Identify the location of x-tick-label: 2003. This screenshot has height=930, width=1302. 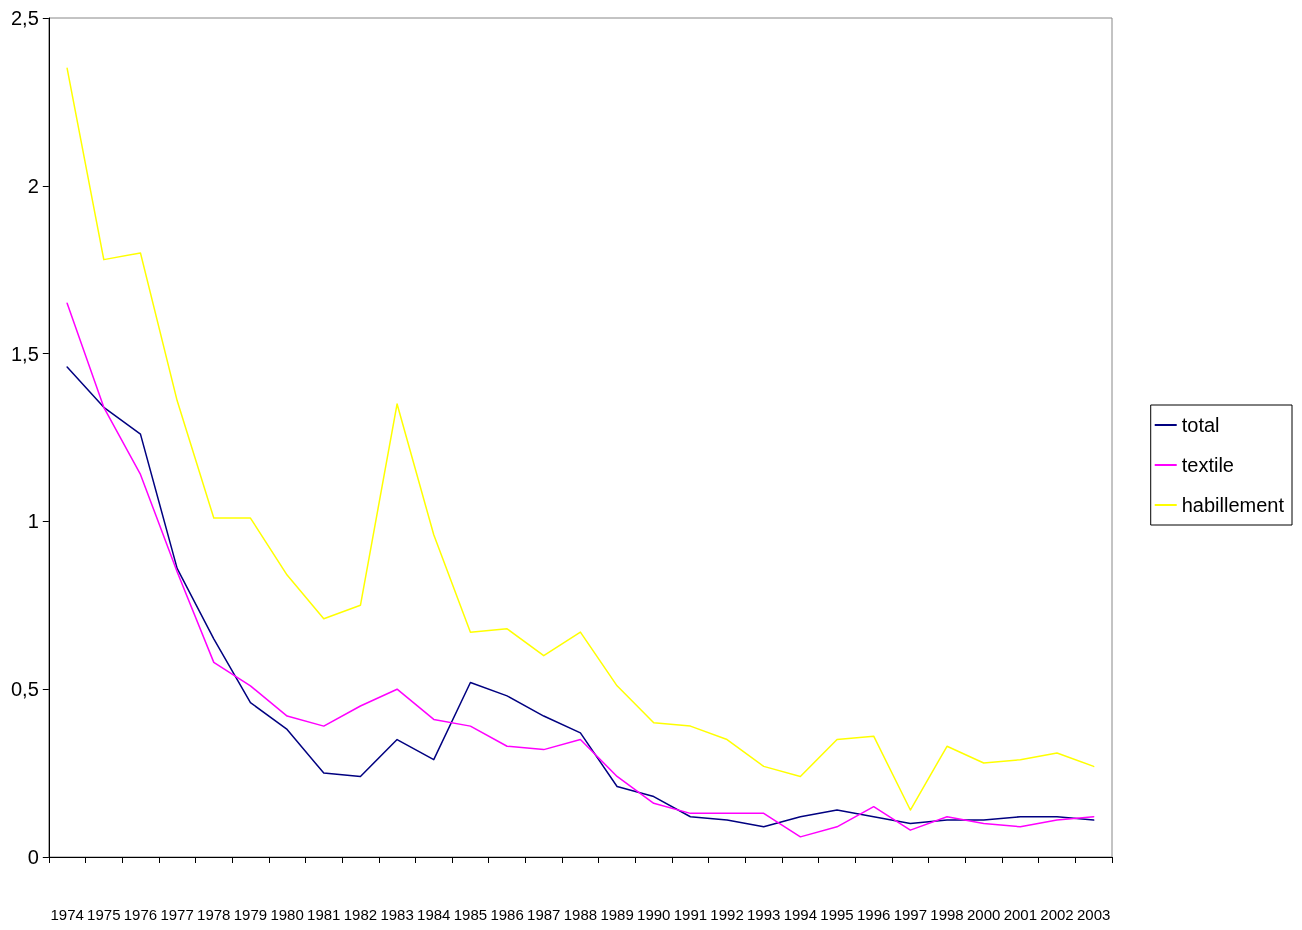
(1093, 914).